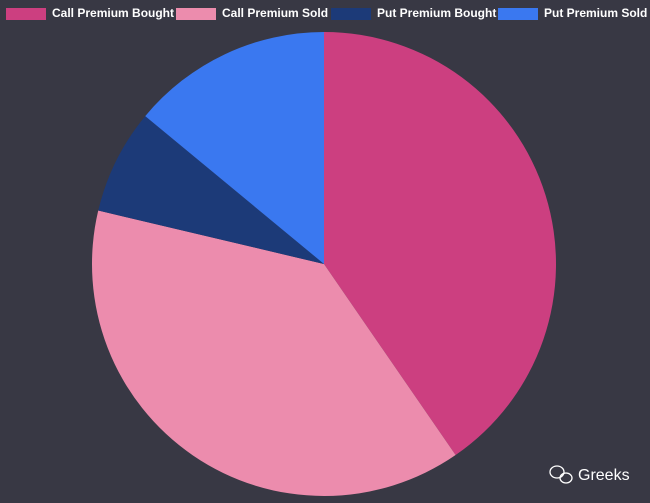 This screenshot has width=650, height=503. Describe the element at coordinates (436, 13) in the screenshot. I see `legend-label: Put Premium Bought` at that location.